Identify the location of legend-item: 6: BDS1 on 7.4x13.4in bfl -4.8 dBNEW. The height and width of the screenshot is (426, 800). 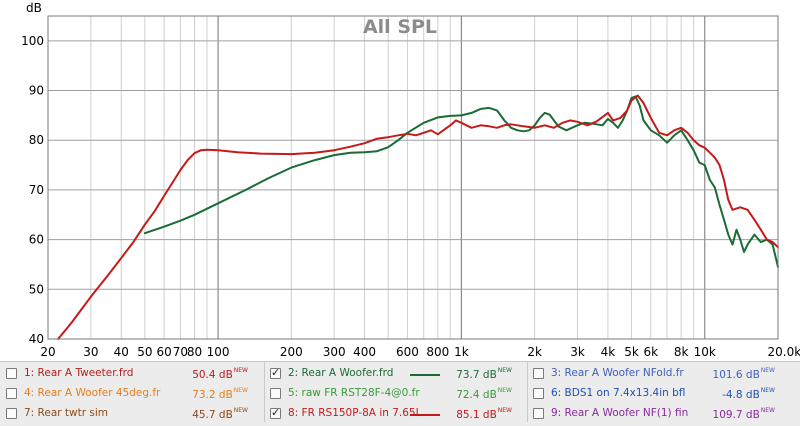
(662, 395).